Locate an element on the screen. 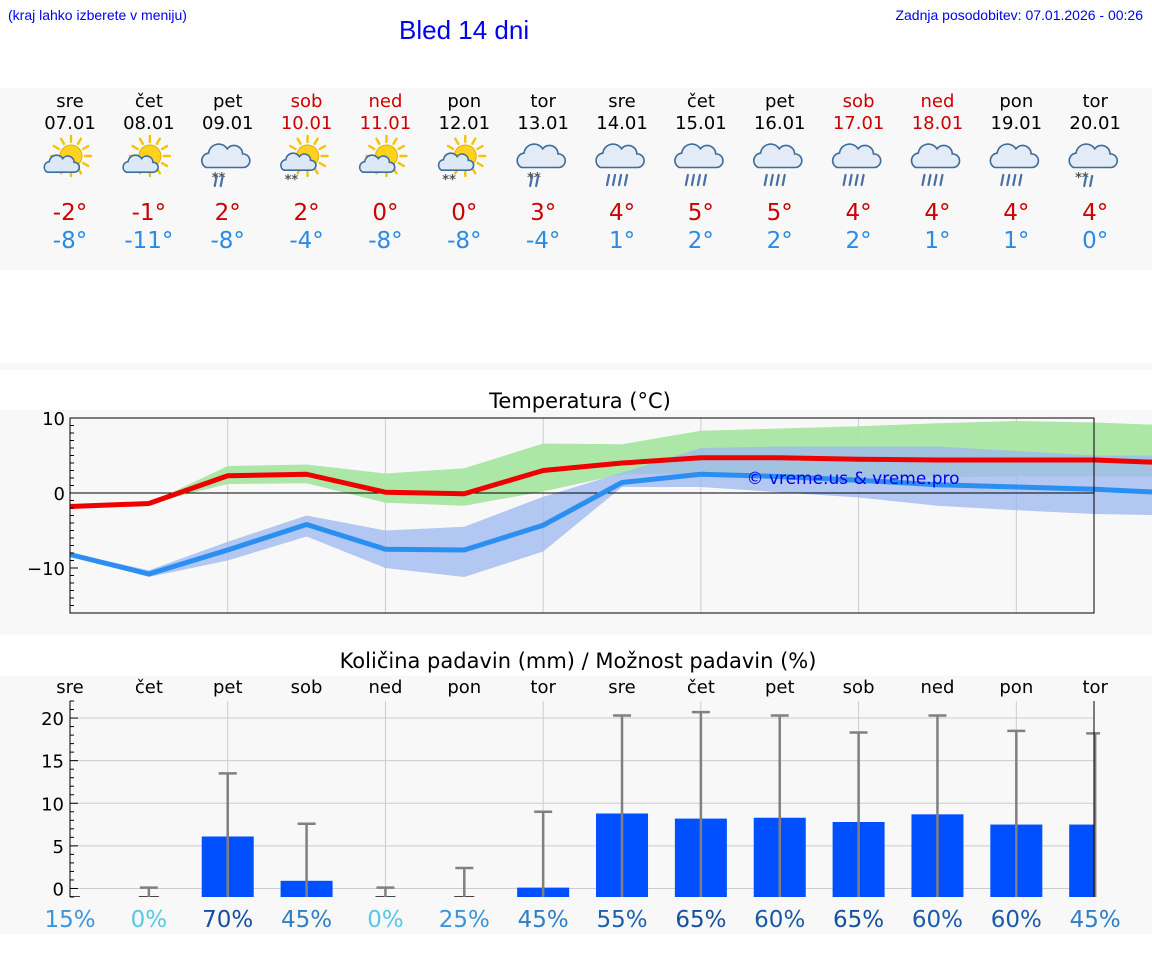 The image size is (1152, 975). y-tick-label: 20 is located at coordinates (52, 719).